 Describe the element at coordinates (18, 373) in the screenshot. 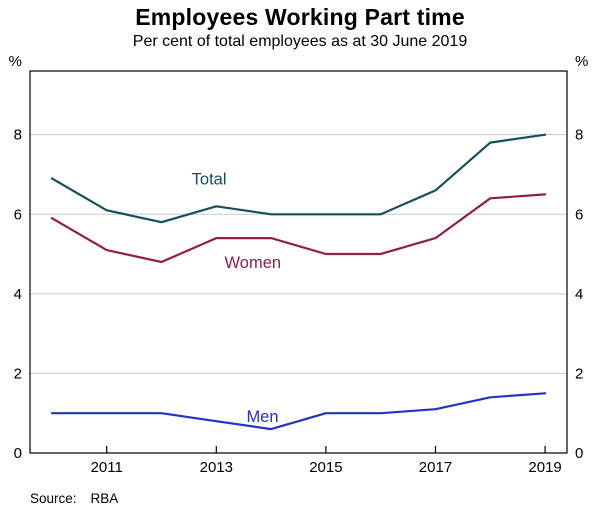

I see `ytick-left-2: 2` at that location.